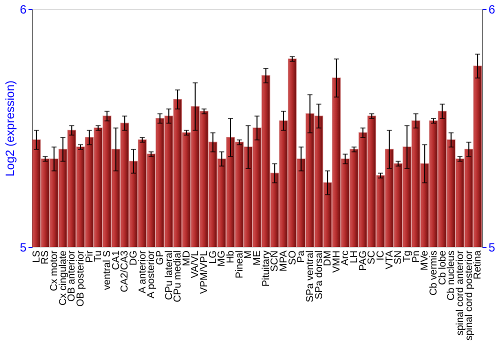 The height and width of the screenshot is (350, 500). What do you see at coordinates (266, 268) in the screenshot?
I see `x-tick-label: Pituitary` at bounding box center [266, 268].